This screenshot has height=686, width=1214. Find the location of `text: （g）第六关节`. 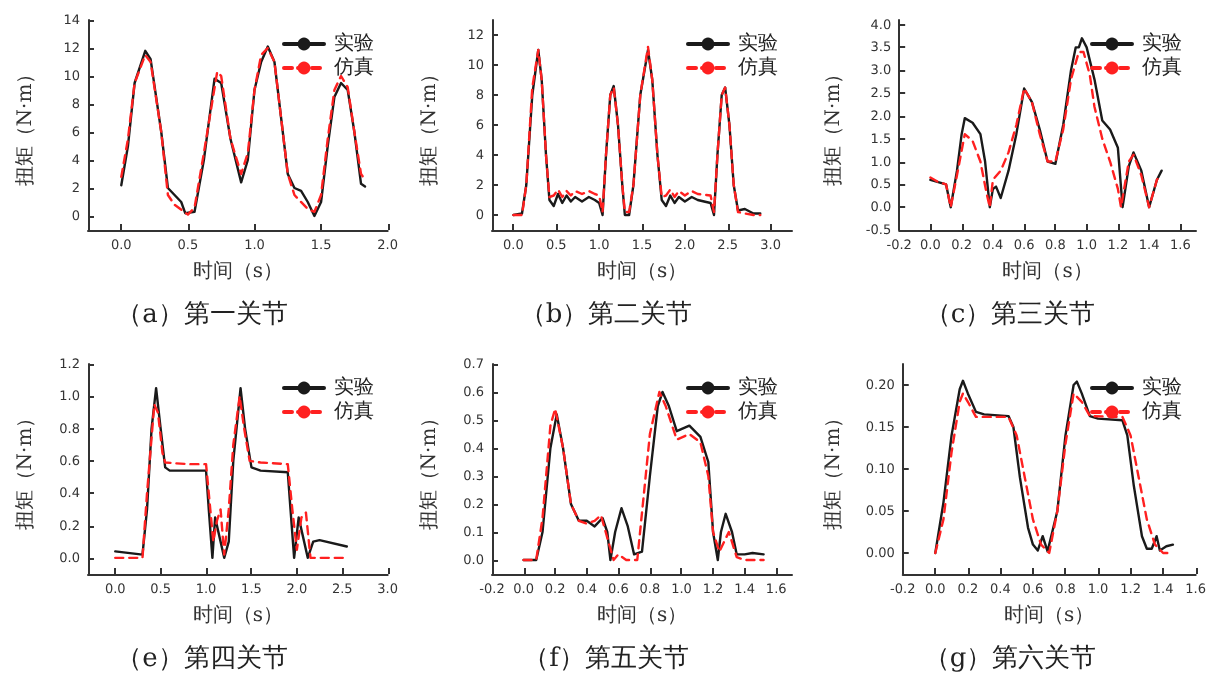

text: （g）第六关节 is located at coordinates (1010, 659).